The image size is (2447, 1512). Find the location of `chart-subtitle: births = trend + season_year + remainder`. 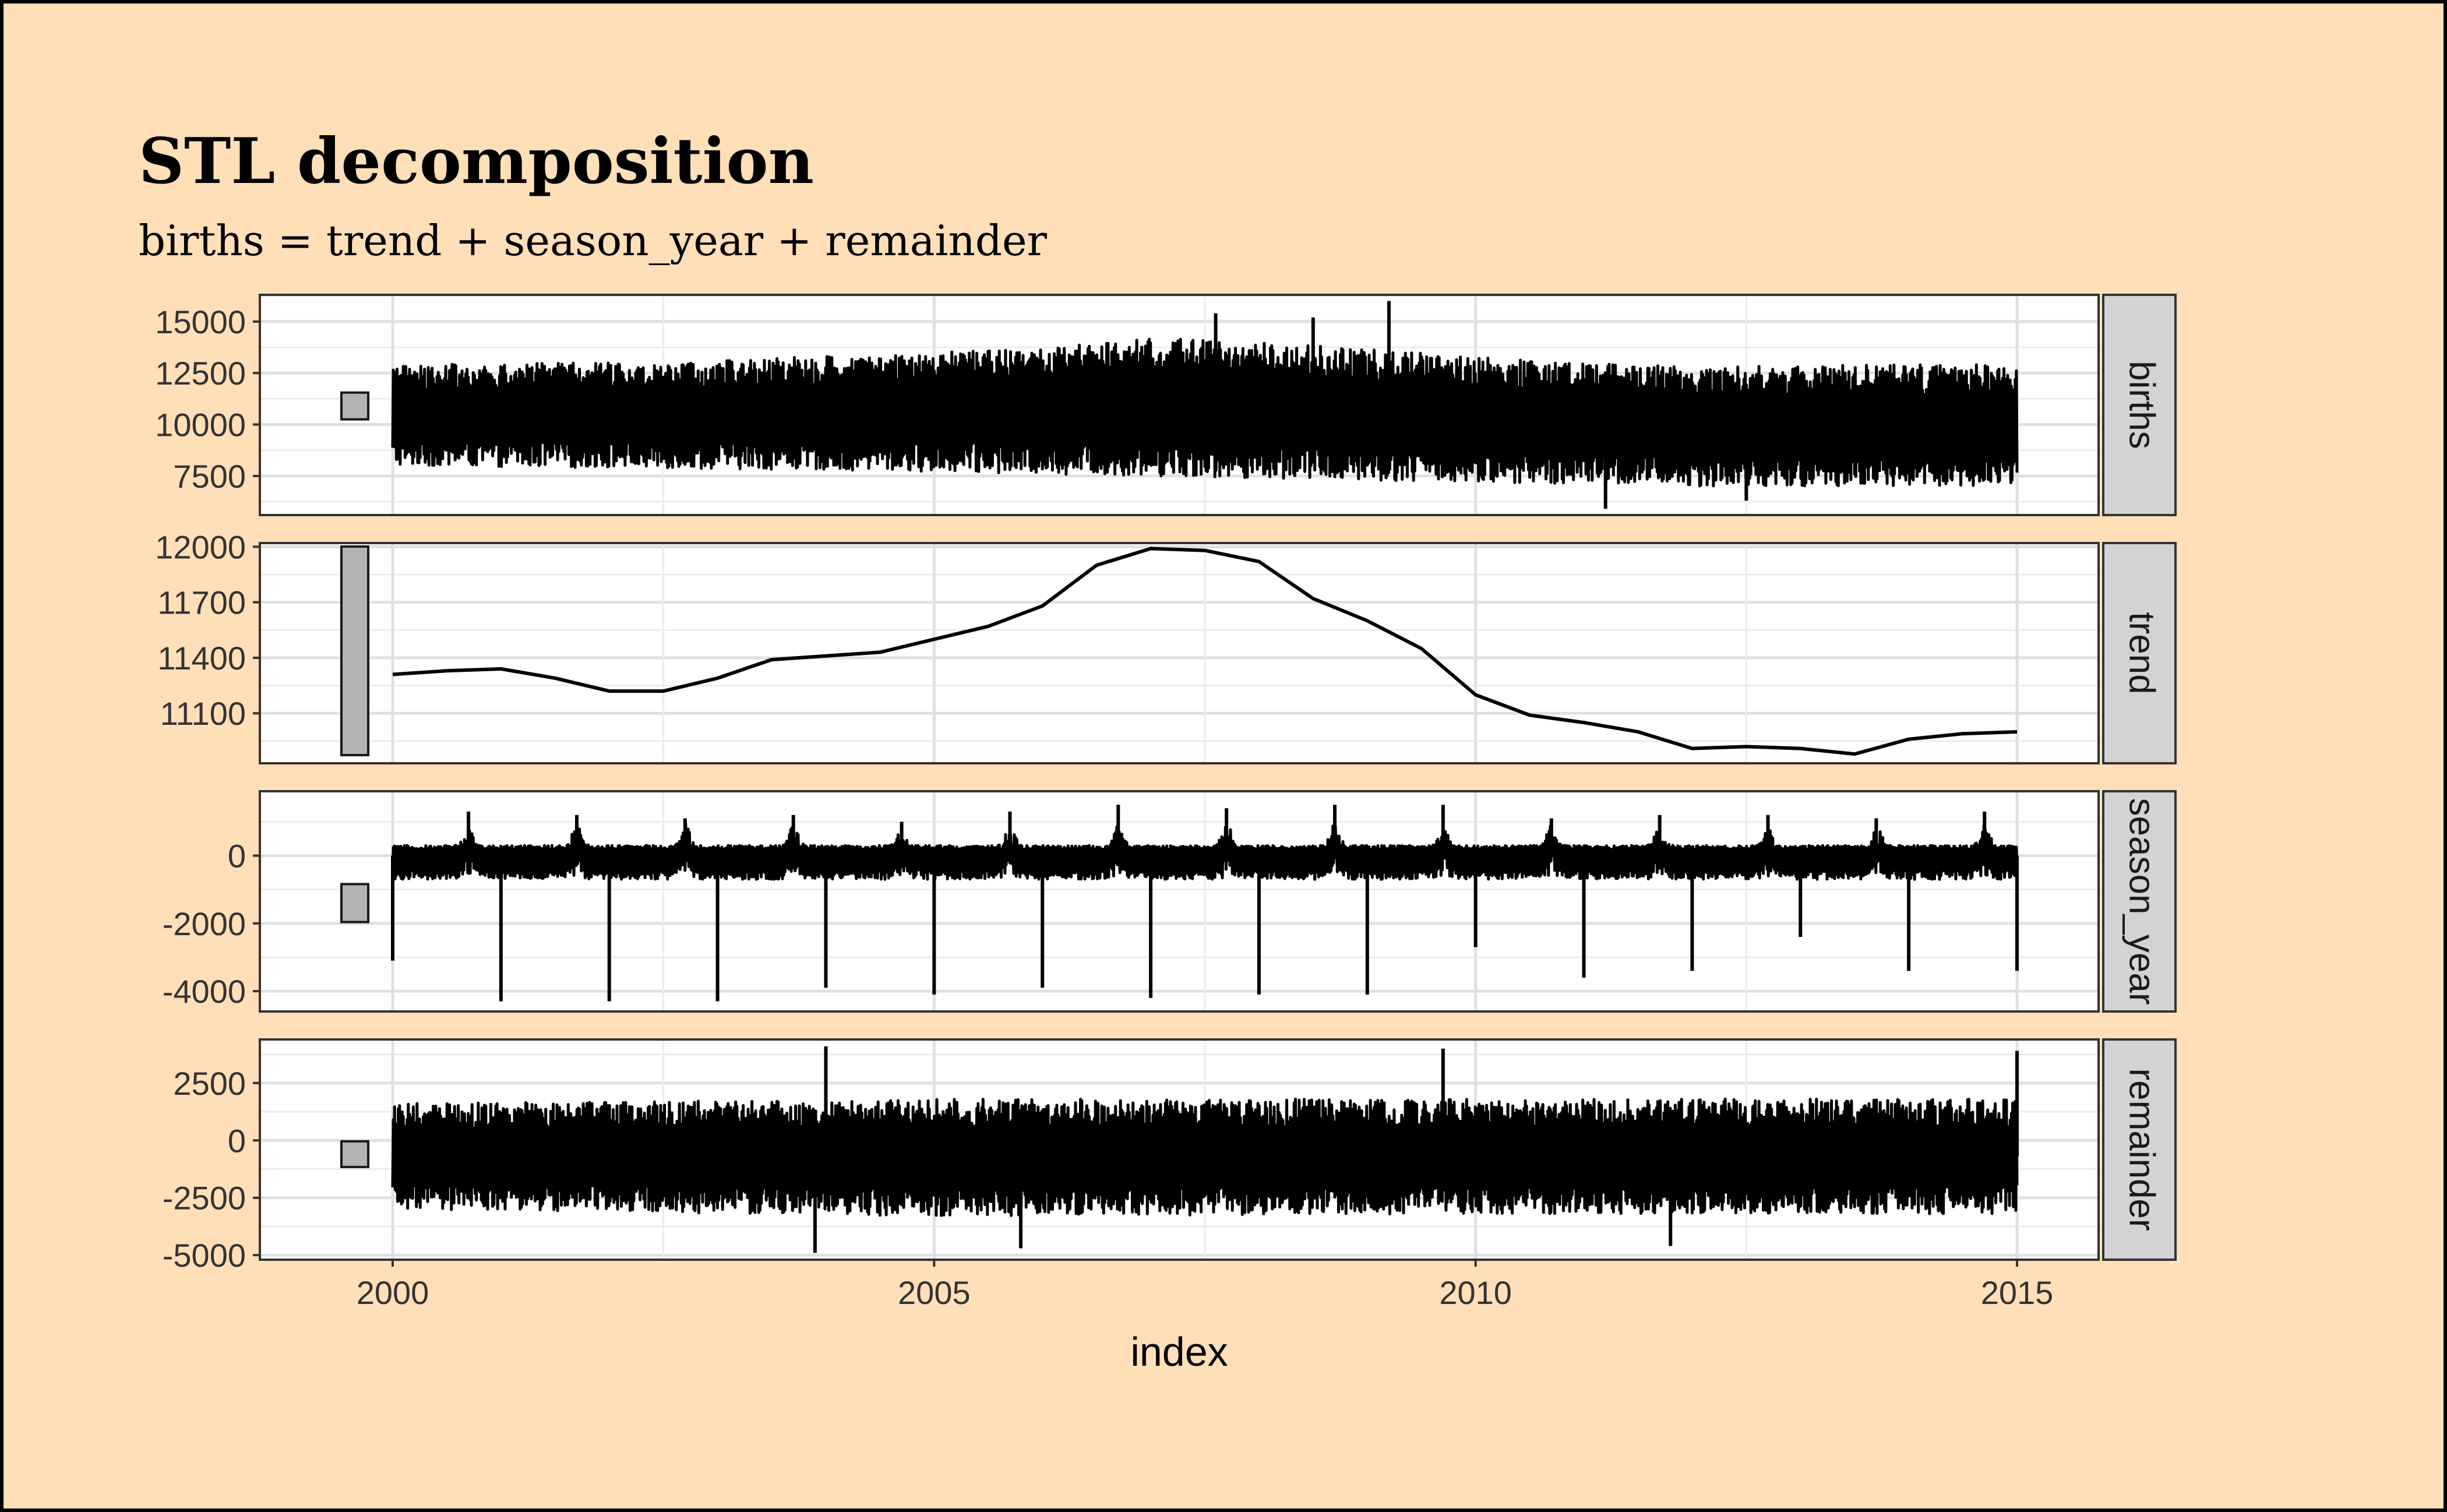

chart-subtitle: births = trend + season_year + remainder is located at coordinates (593, 240).